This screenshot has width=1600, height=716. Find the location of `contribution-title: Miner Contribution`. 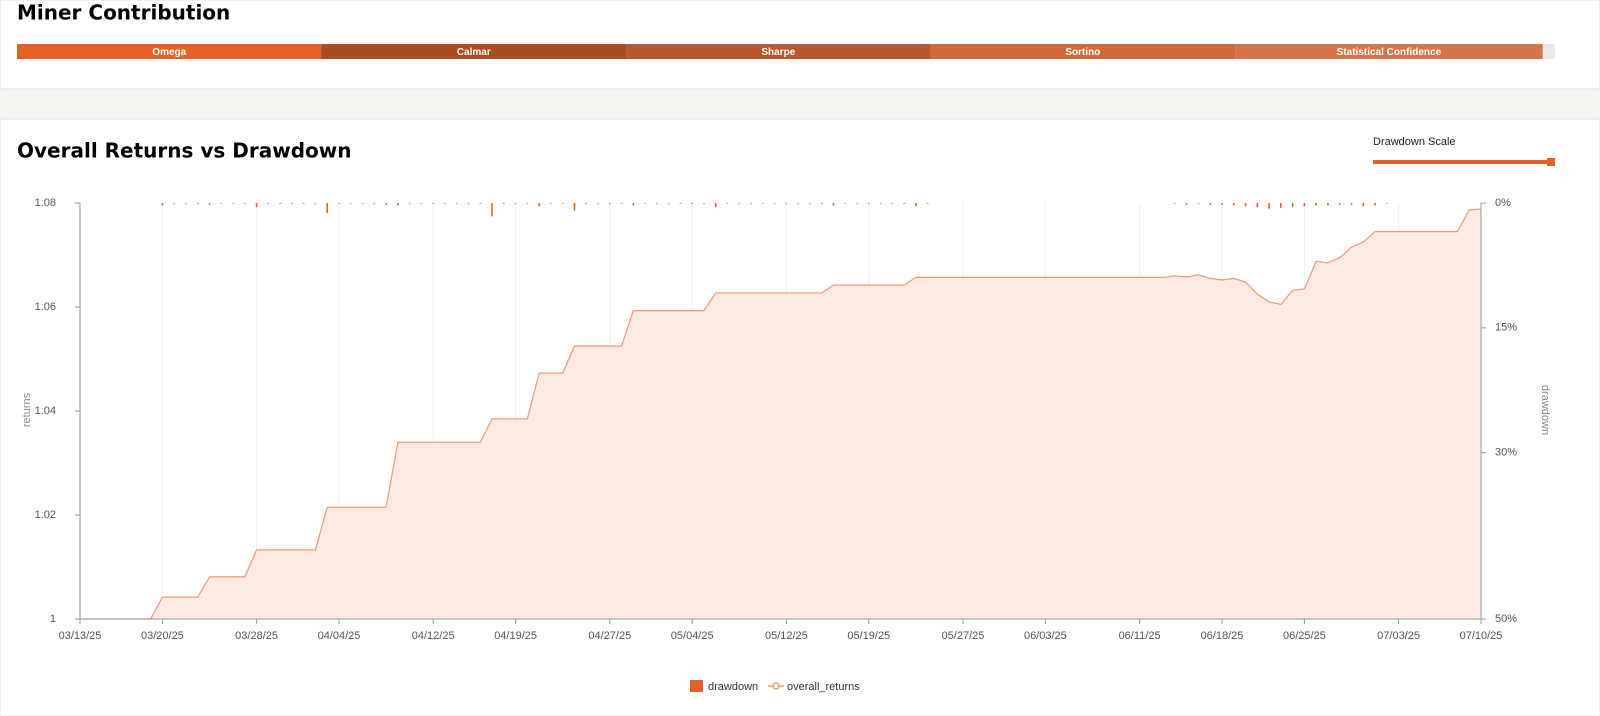

contribution-title: Miner Contribution is located at coordinates (123, 13).